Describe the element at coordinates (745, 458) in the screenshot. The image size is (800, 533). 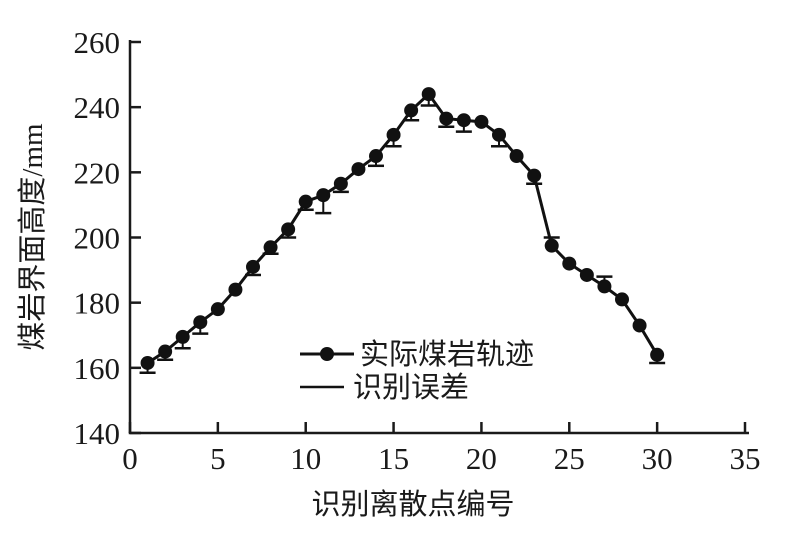
I see `x-tick-label: 35` at that location.